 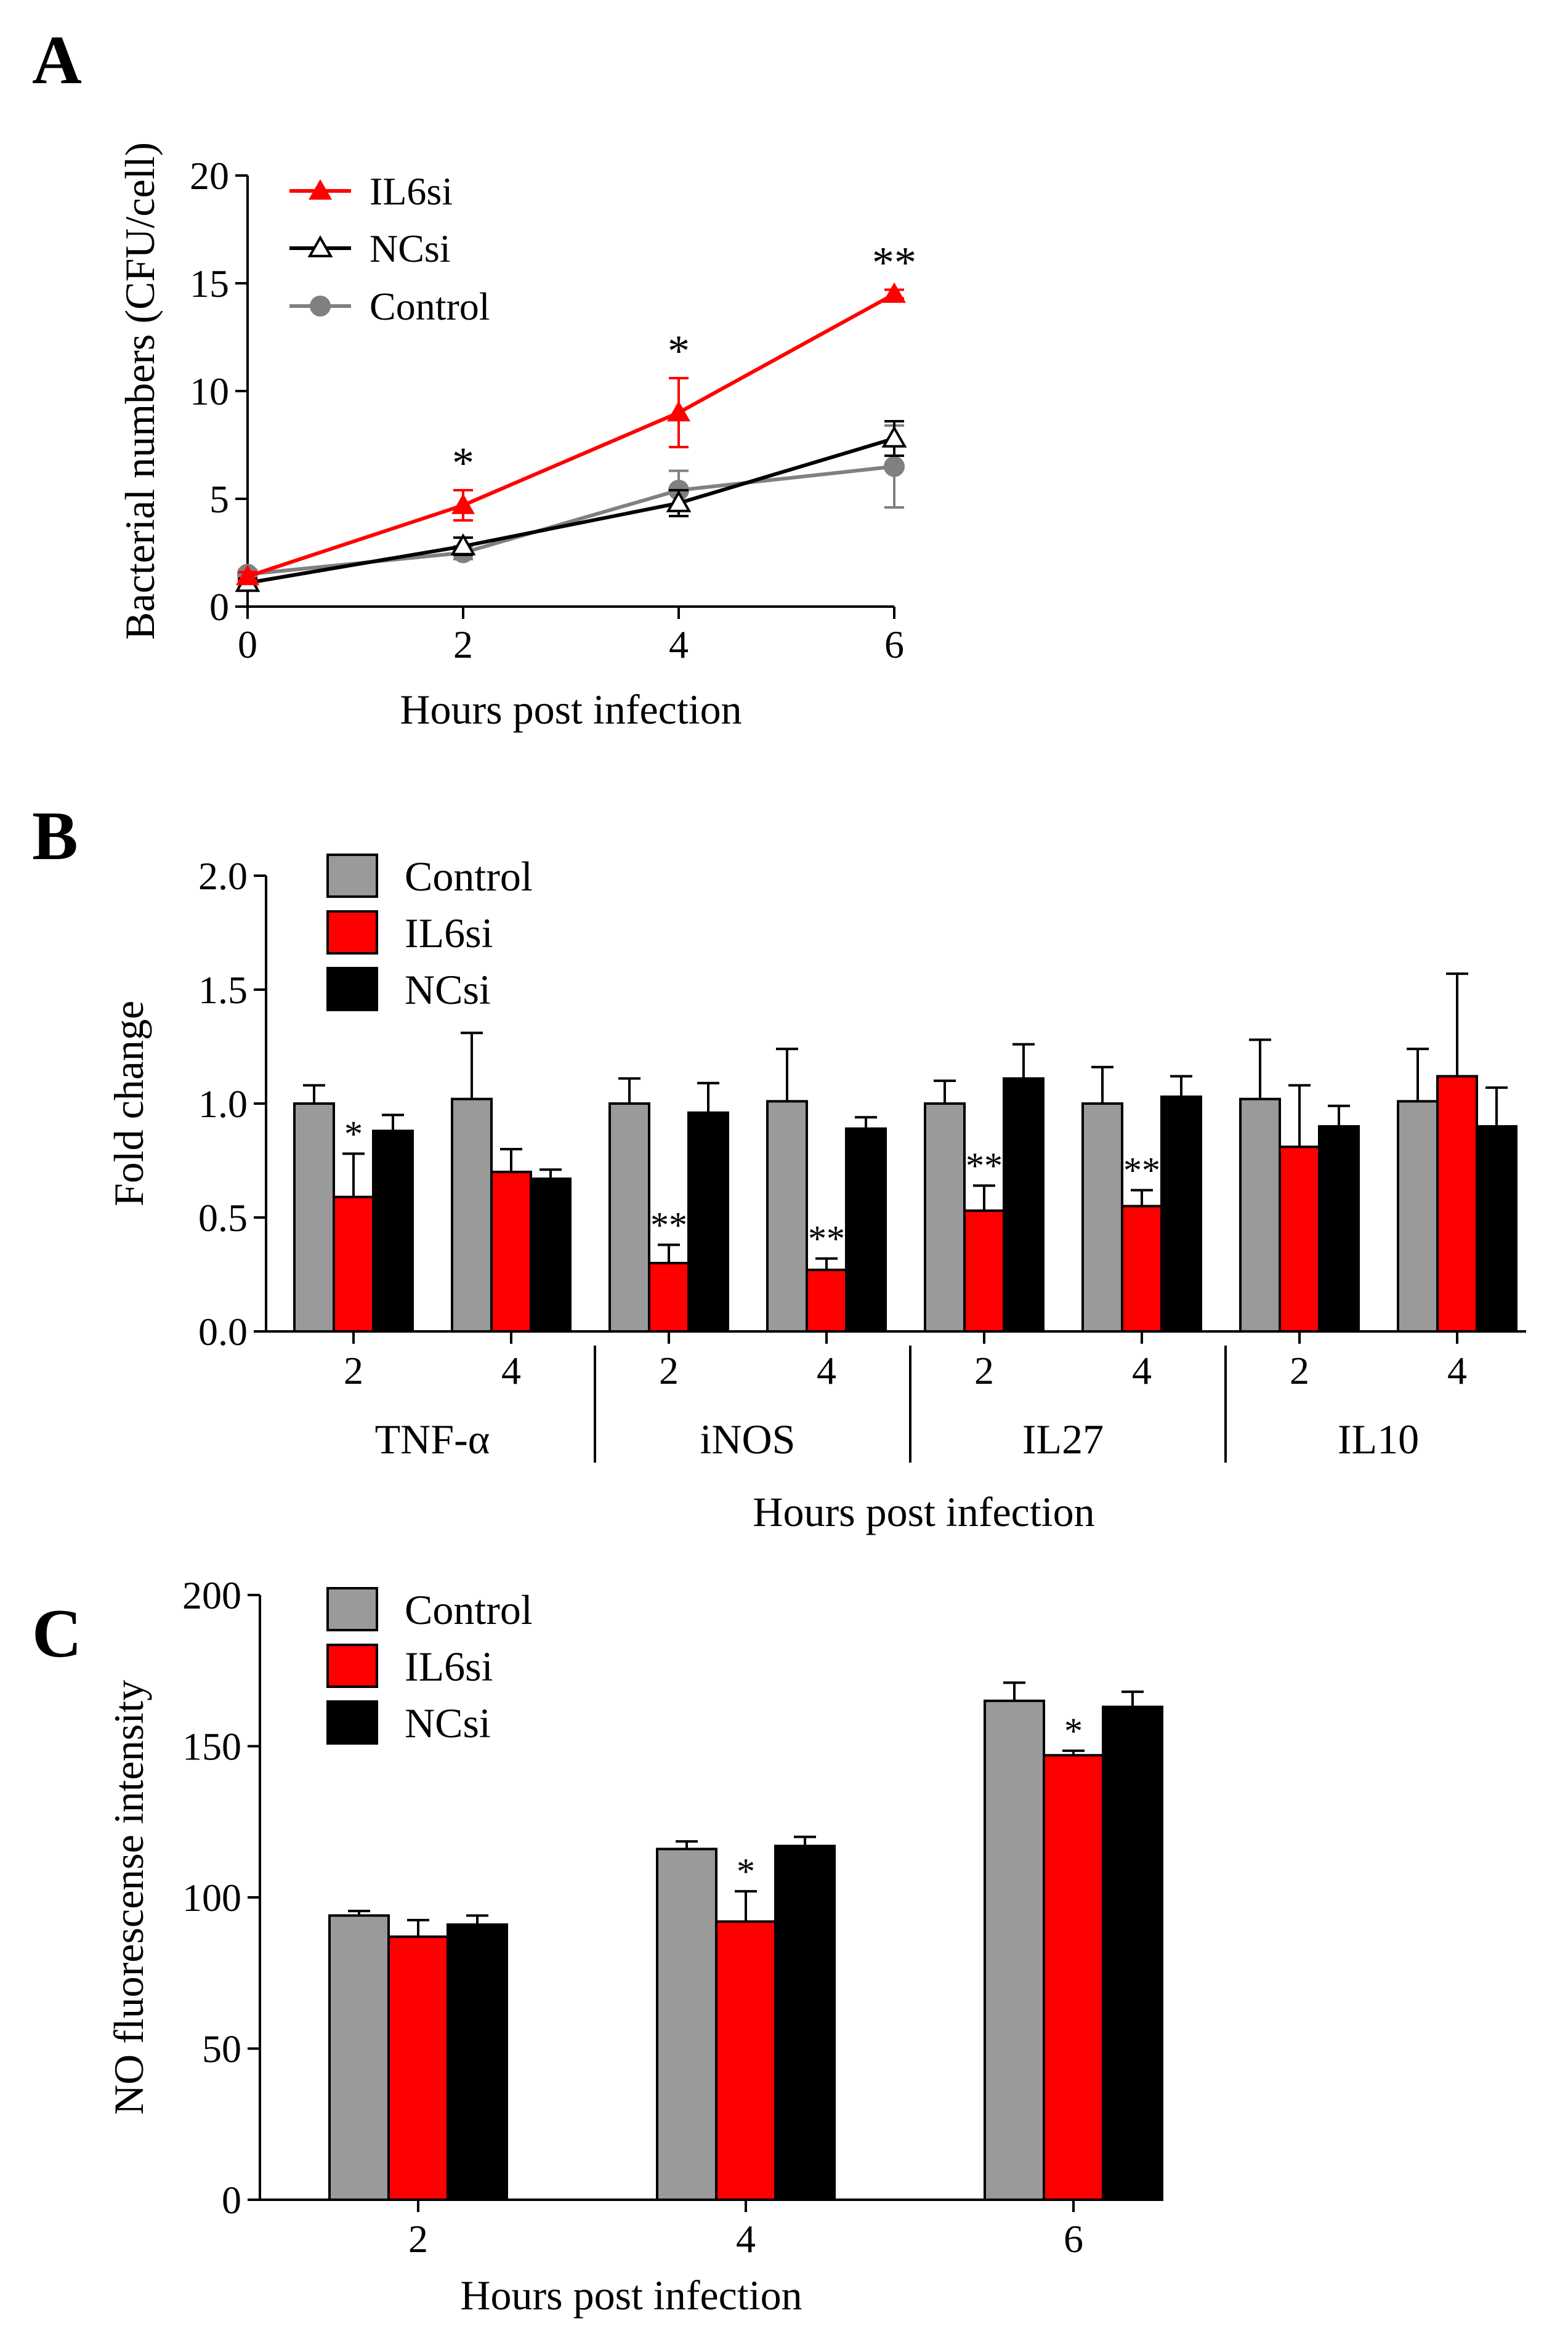 I want to click on y-tick-label: 50, so click(x=222, y=2049).